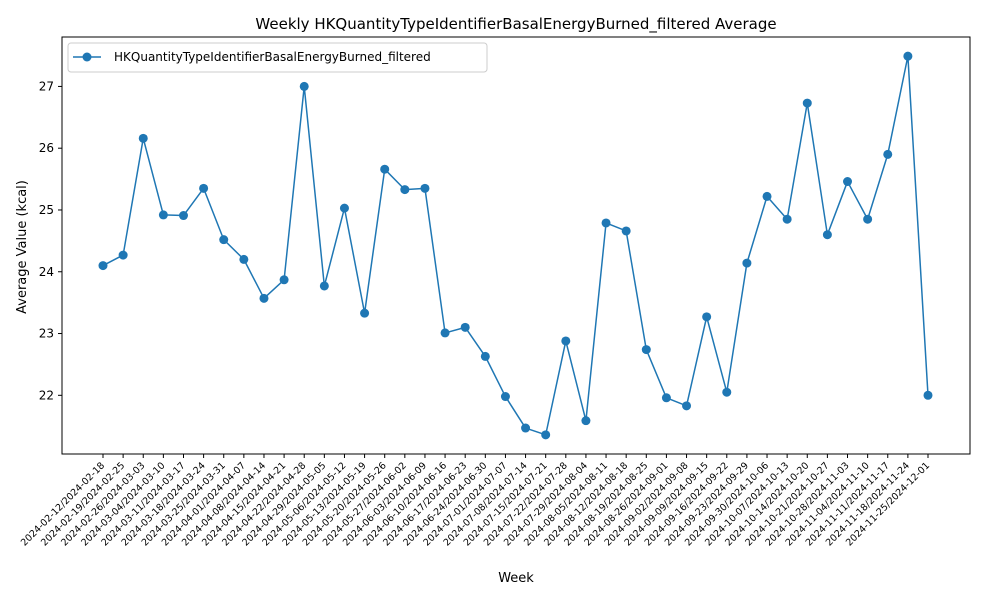  Describe the element at coordinates (516, 578) in the screenshot. I see `x-axis-label: Week` at that location.